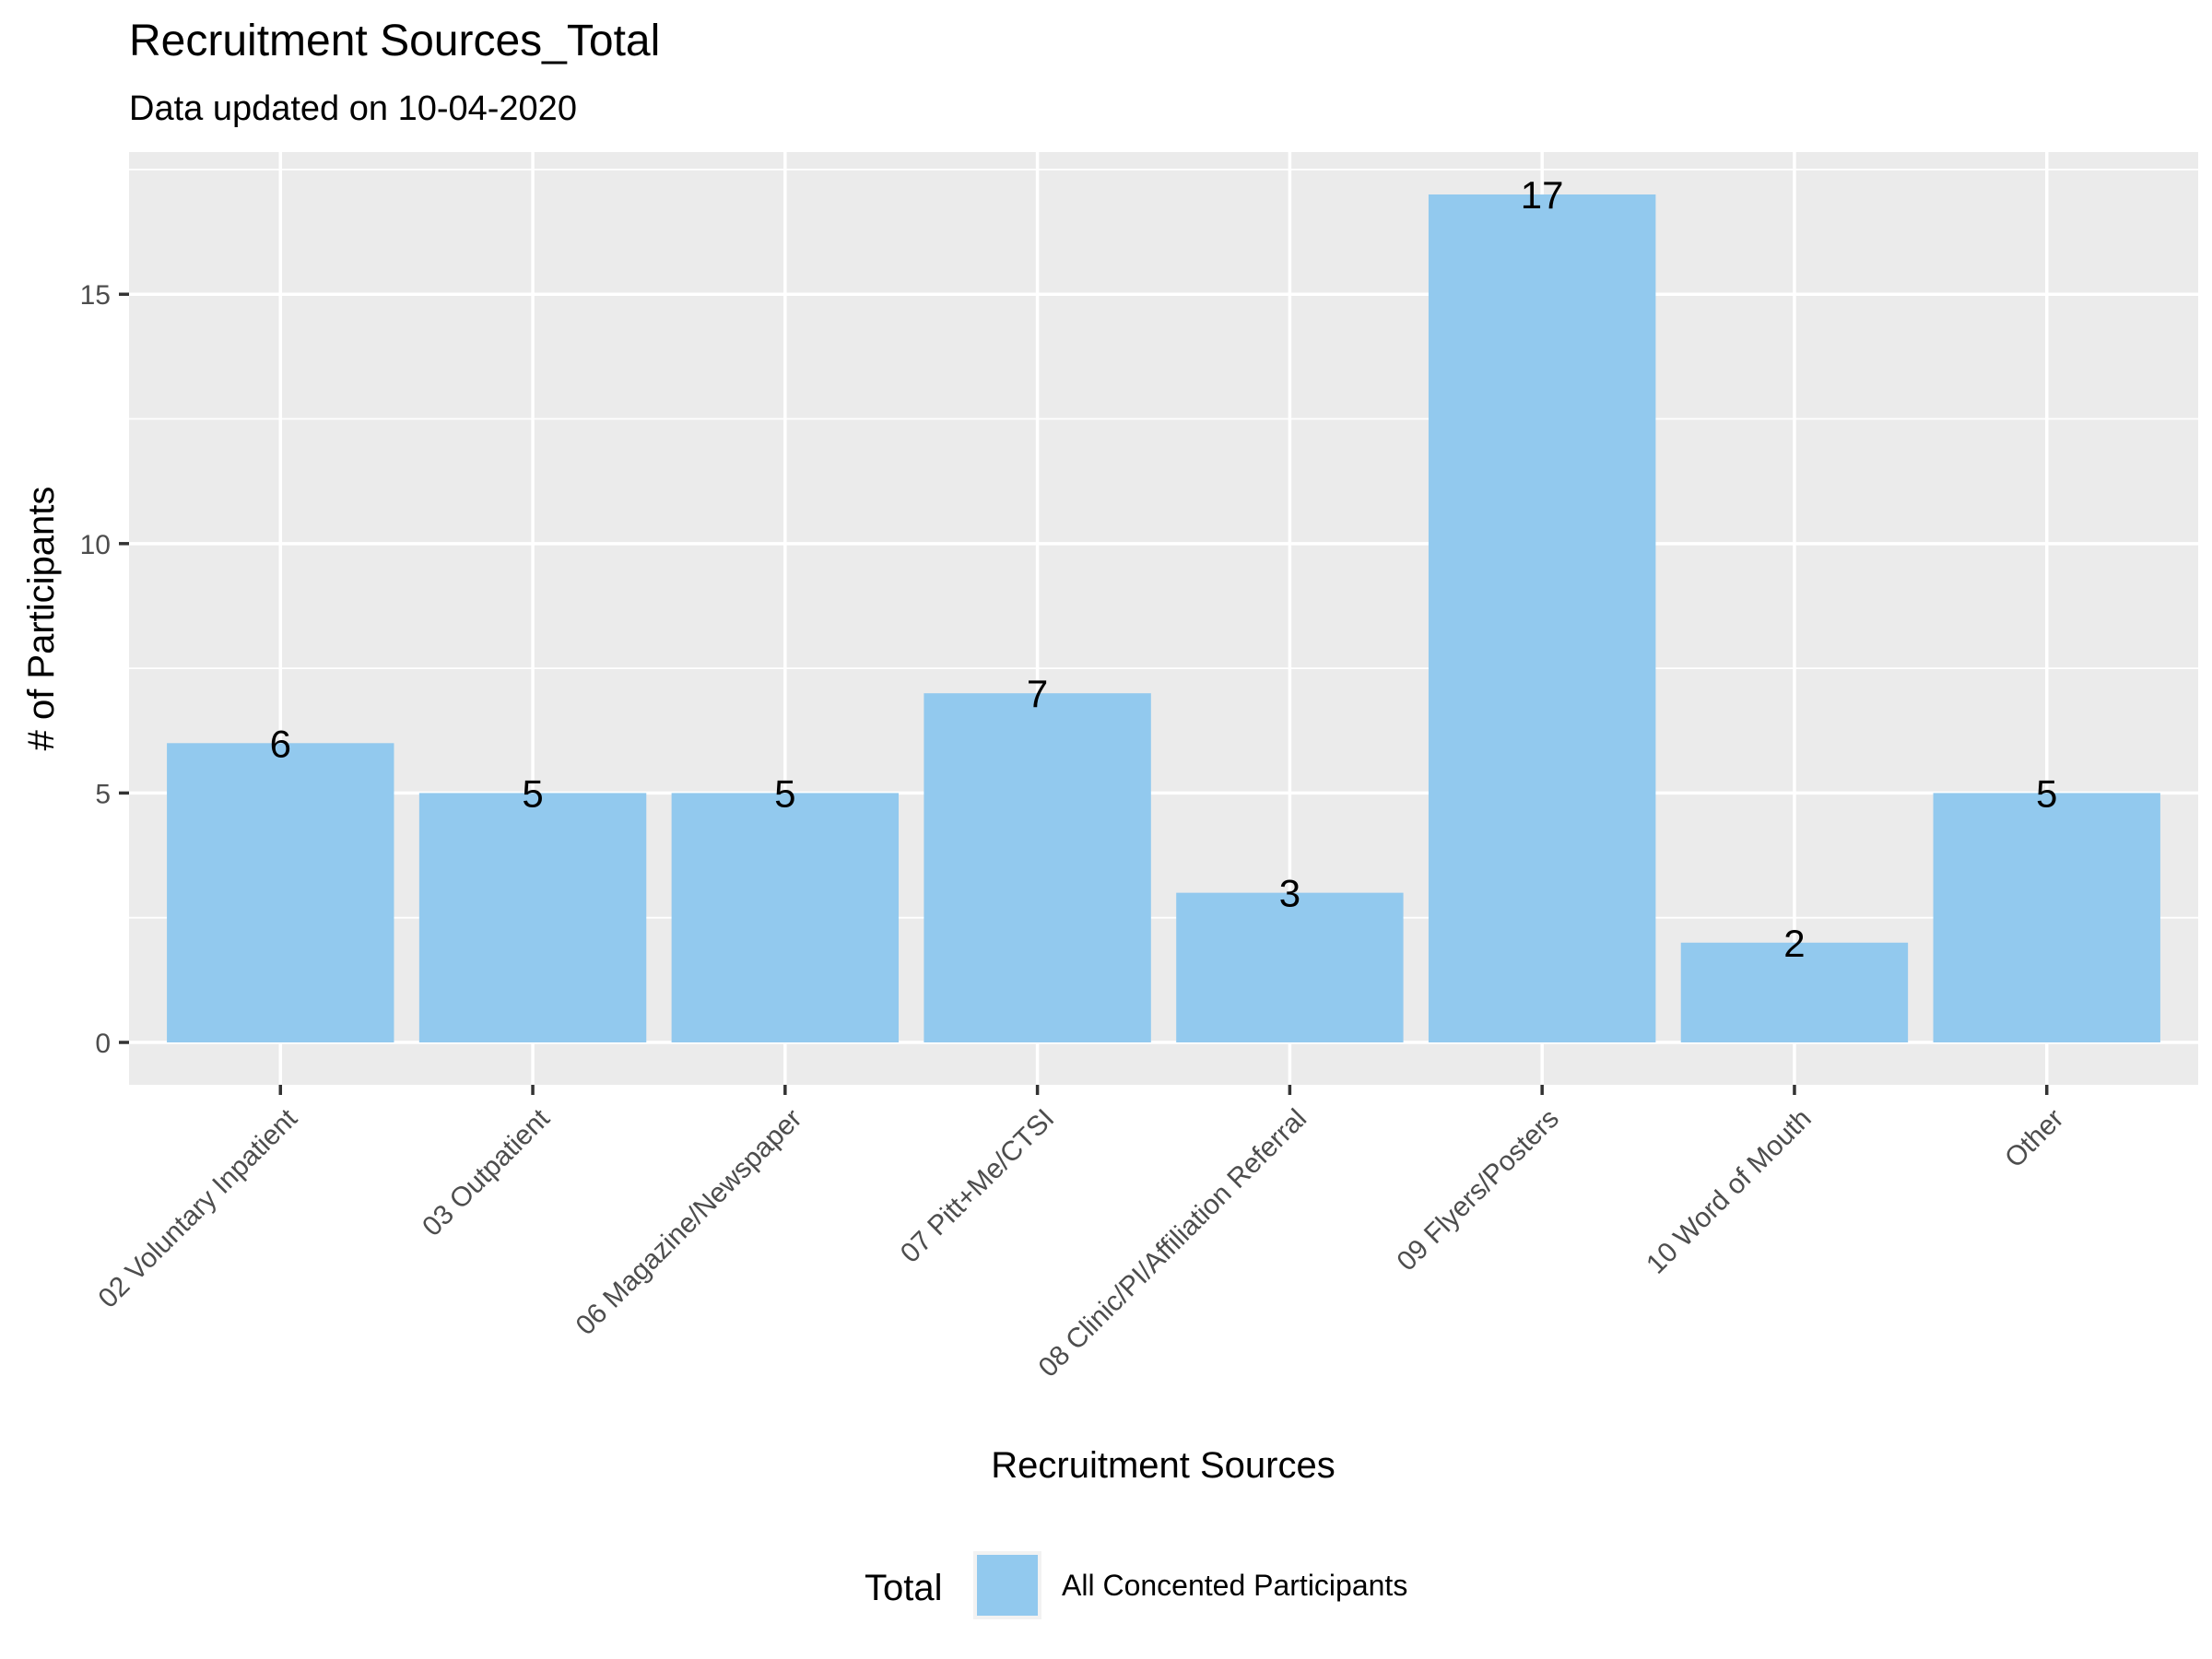 Image resolution: width=2212 pixels, height=1659 pixels. I want to click on y-axis: 0 5 10 15, so click(104, 669).